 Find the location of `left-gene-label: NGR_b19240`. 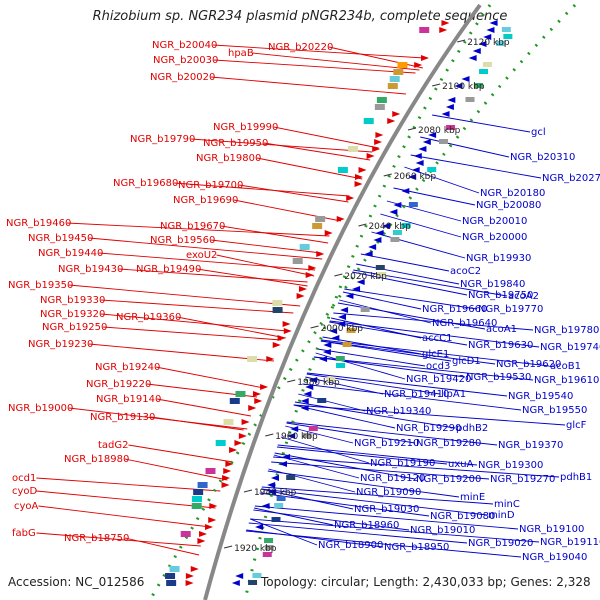

left-gene-label: NGR_b19240 is located at coordinates (127, 367).